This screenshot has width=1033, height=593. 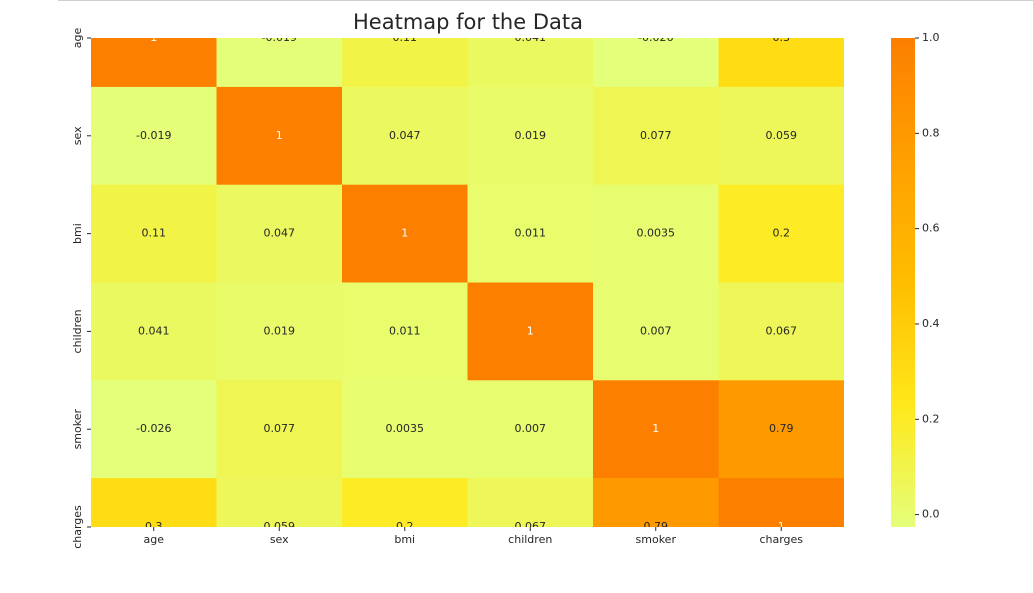 What do you see at coordinates (77, 233) in the screenshot?
I see `y-tick-label: bmi` at bounding box center [77, 233].